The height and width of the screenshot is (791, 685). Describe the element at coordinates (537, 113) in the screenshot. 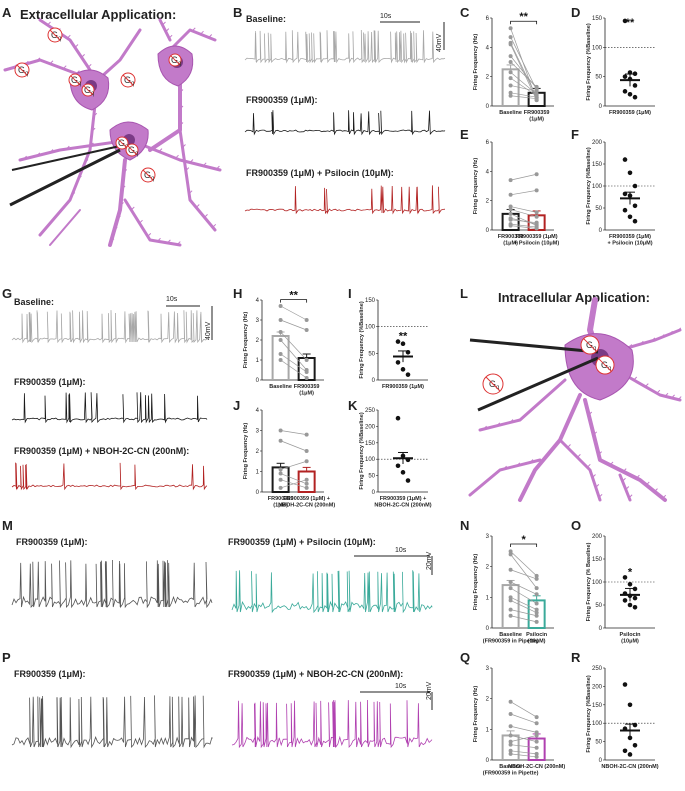

I see `category-label: FR900359` at that location.